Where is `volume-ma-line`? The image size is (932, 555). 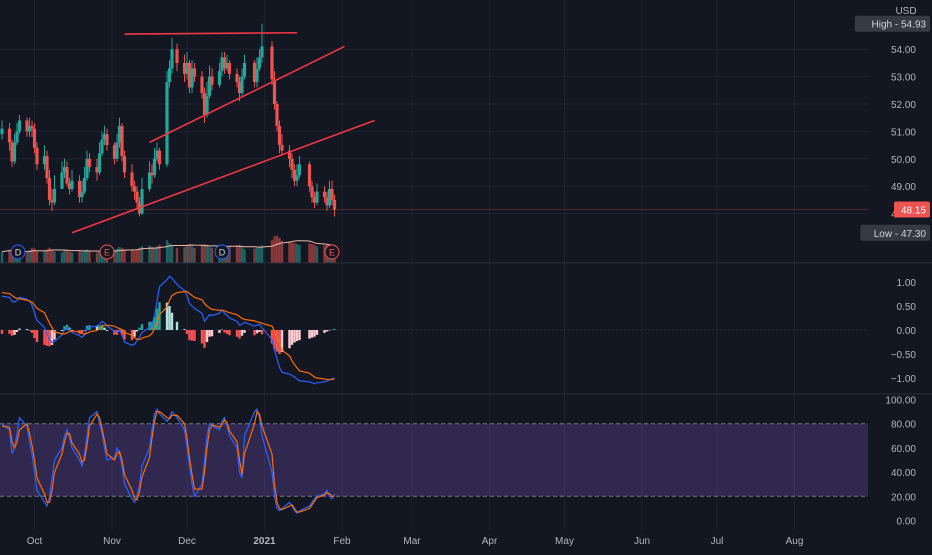
volume-ma-line is located at coordinates (168, 246).